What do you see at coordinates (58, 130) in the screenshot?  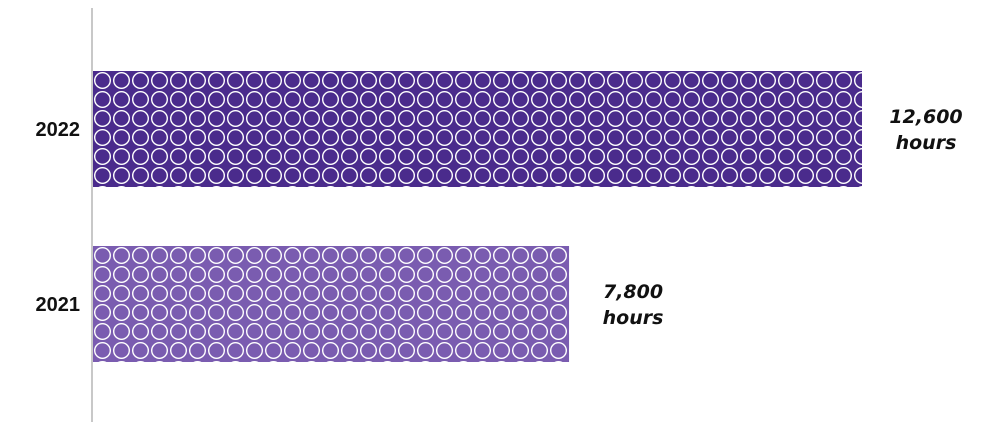 I see `category-label-2022: 2022` at bounding box center [58, 130].